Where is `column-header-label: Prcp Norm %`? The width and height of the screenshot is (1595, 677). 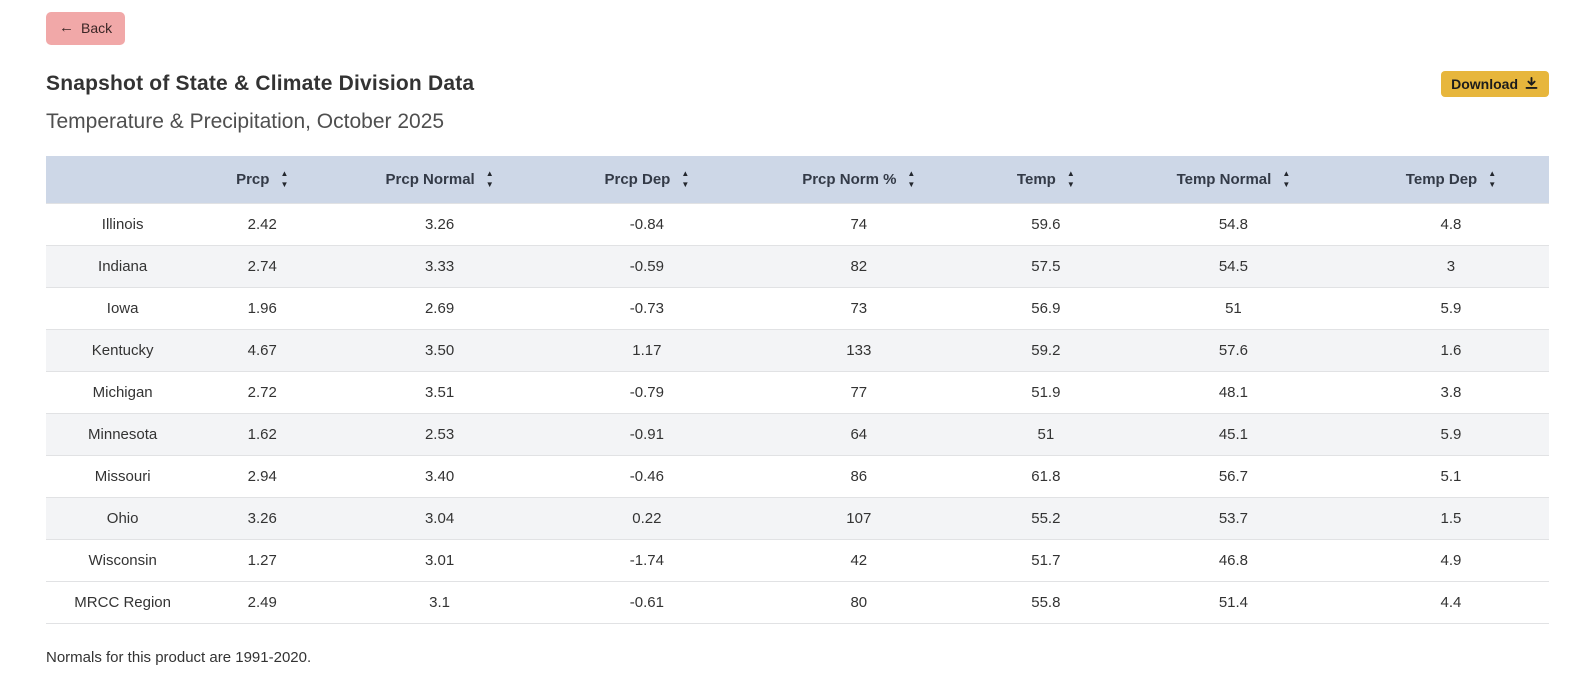 column-header-label: Prcp Norm % is located at coordinates (849, 180).